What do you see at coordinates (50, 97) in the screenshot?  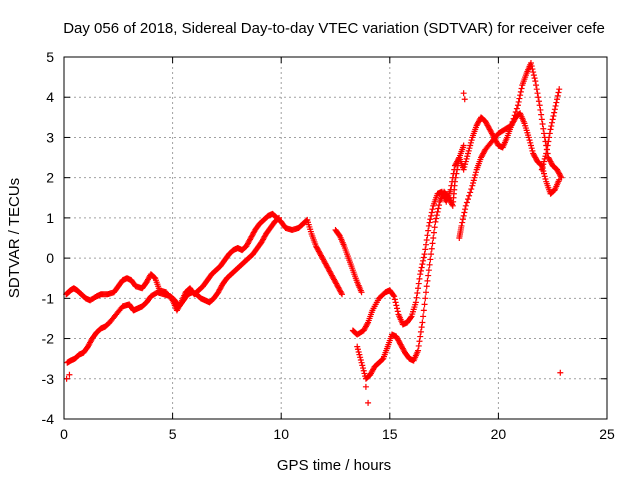 I see `y-tick-label: 4` at bounding box center [50, 97].